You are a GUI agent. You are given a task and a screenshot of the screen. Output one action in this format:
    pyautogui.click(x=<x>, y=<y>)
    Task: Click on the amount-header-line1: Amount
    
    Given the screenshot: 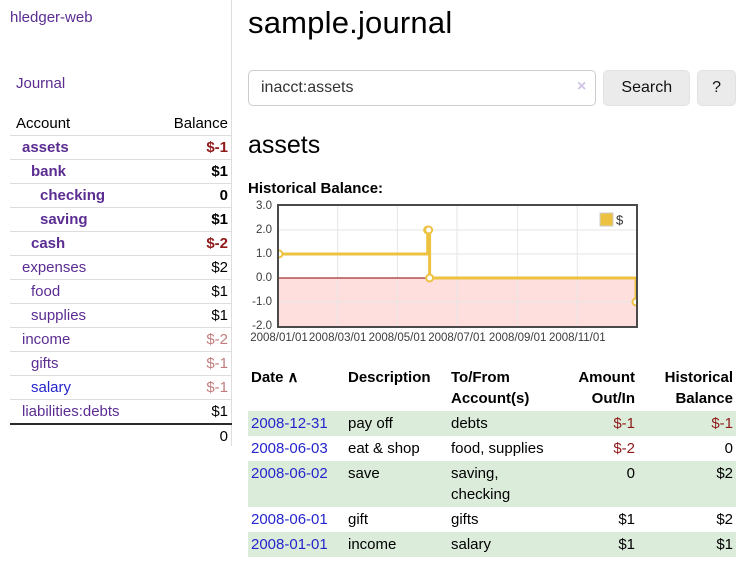 What is the action you would take?
    pyautogui.click(x=606, y=377)
    